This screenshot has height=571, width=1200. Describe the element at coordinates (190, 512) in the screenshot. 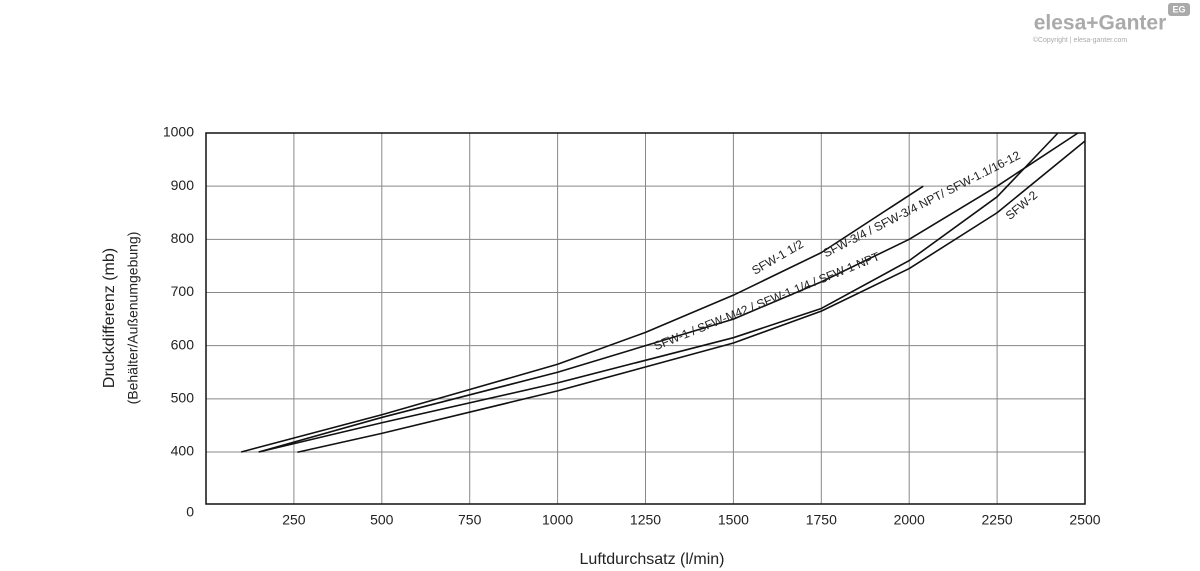

I see `y-tick-label: 0` at that location.